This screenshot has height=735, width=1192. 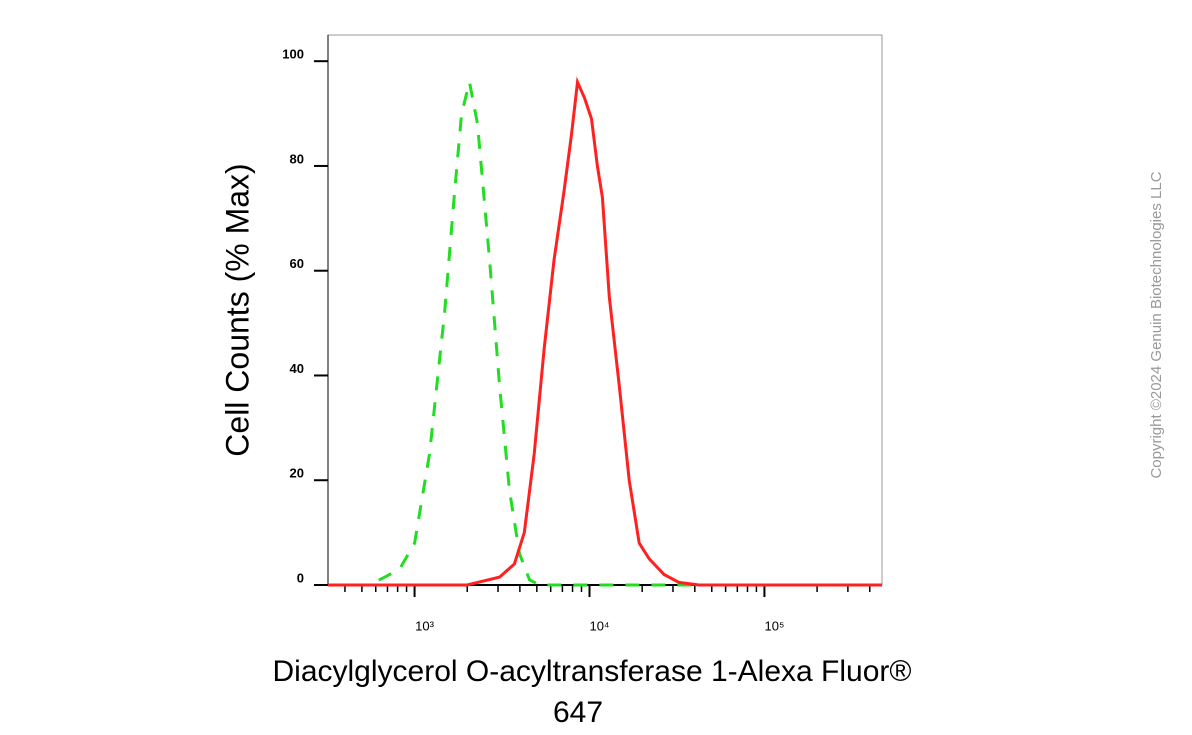 What do you see at coordinates (297, 473) in the screenshot?
I see `y-tick-label: 20` at bounding box center [297, 473].